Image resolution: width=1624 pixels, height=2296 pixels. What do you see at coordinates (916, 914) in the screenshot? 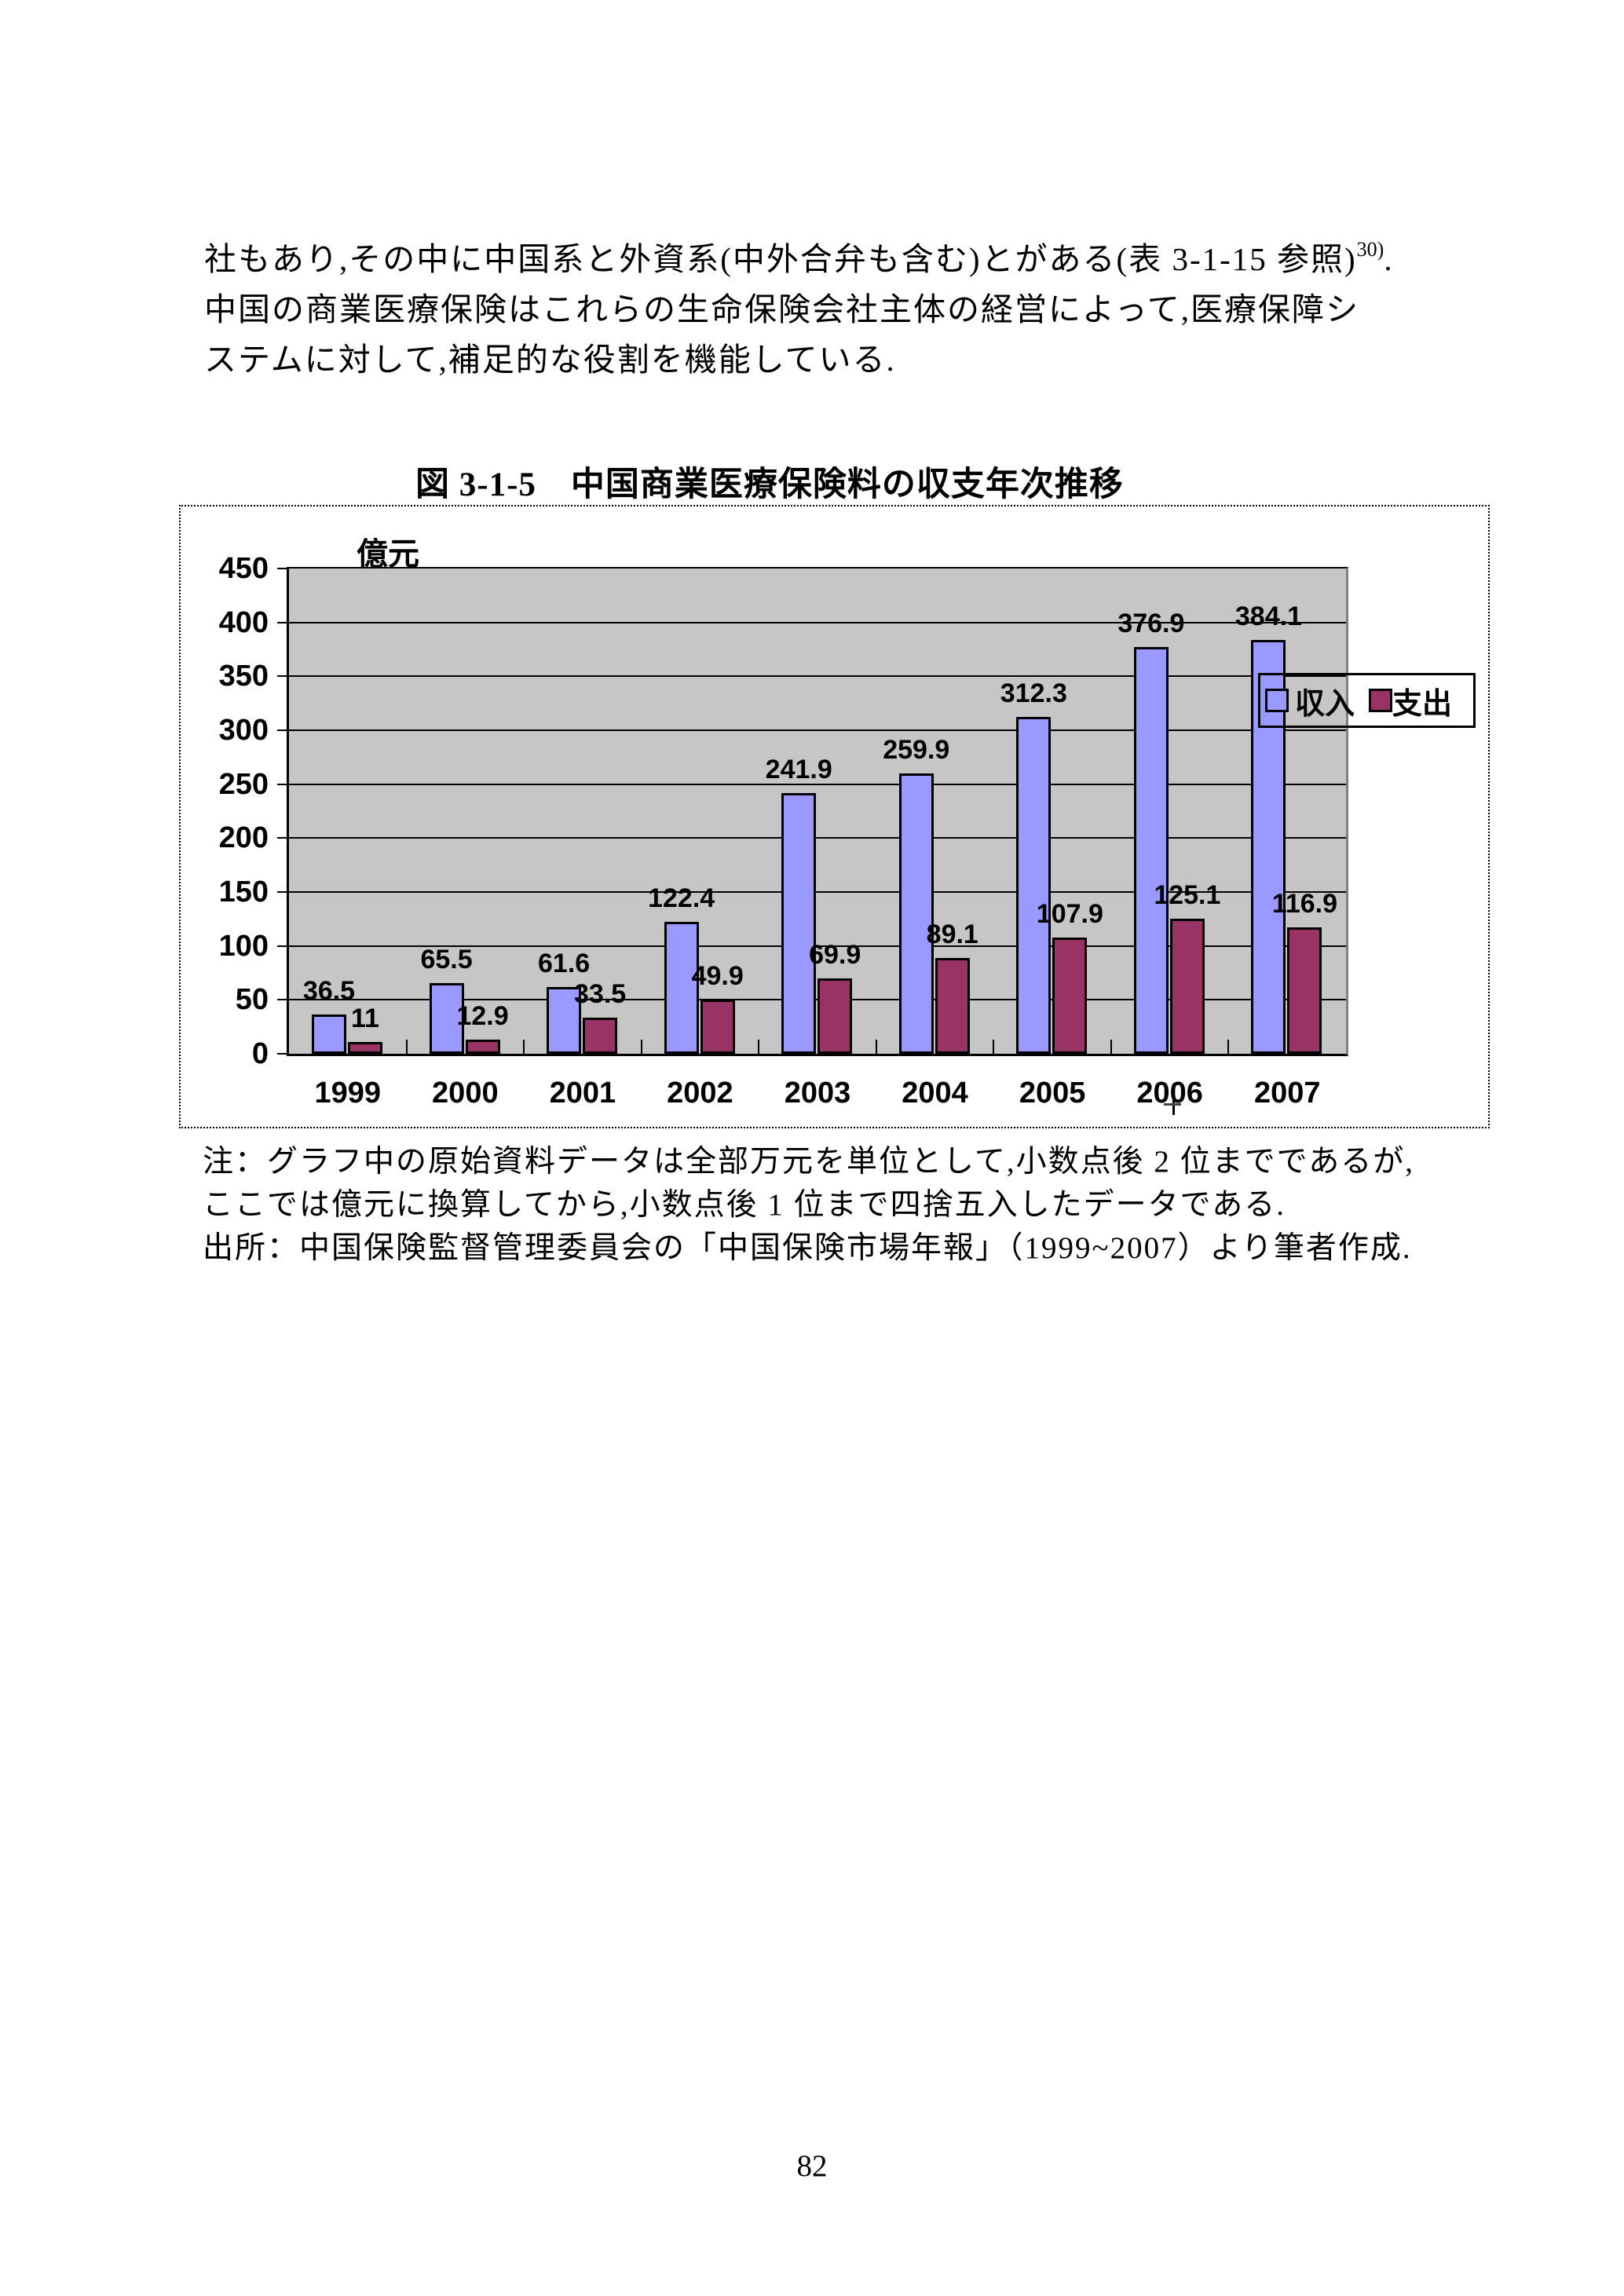
I see `bar-収入-2004` at bounding box center [916, 914].